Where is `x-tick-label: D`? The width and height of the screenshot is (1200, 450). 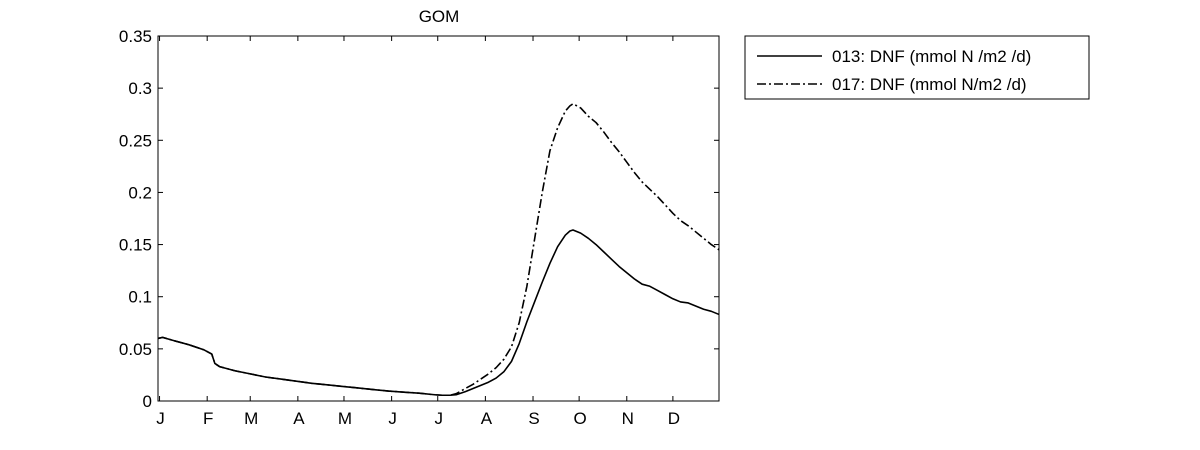 x-tick-label: D is located at coordinates (674, 418).